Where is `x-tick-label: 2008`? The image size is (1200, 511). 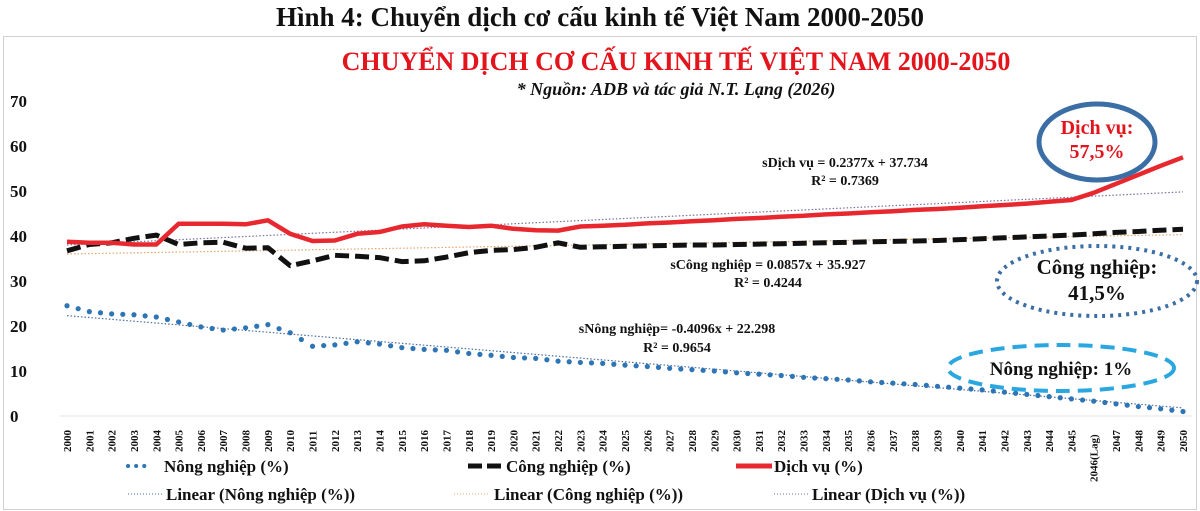 x-tick-label: 2008 is located at coordinates (247, 441).